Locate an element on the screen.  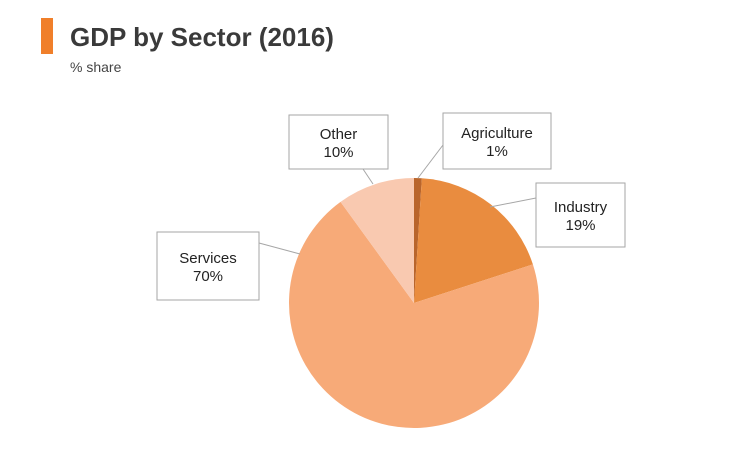
slice-value-industry: 19% is located at coordinates (580, 225).